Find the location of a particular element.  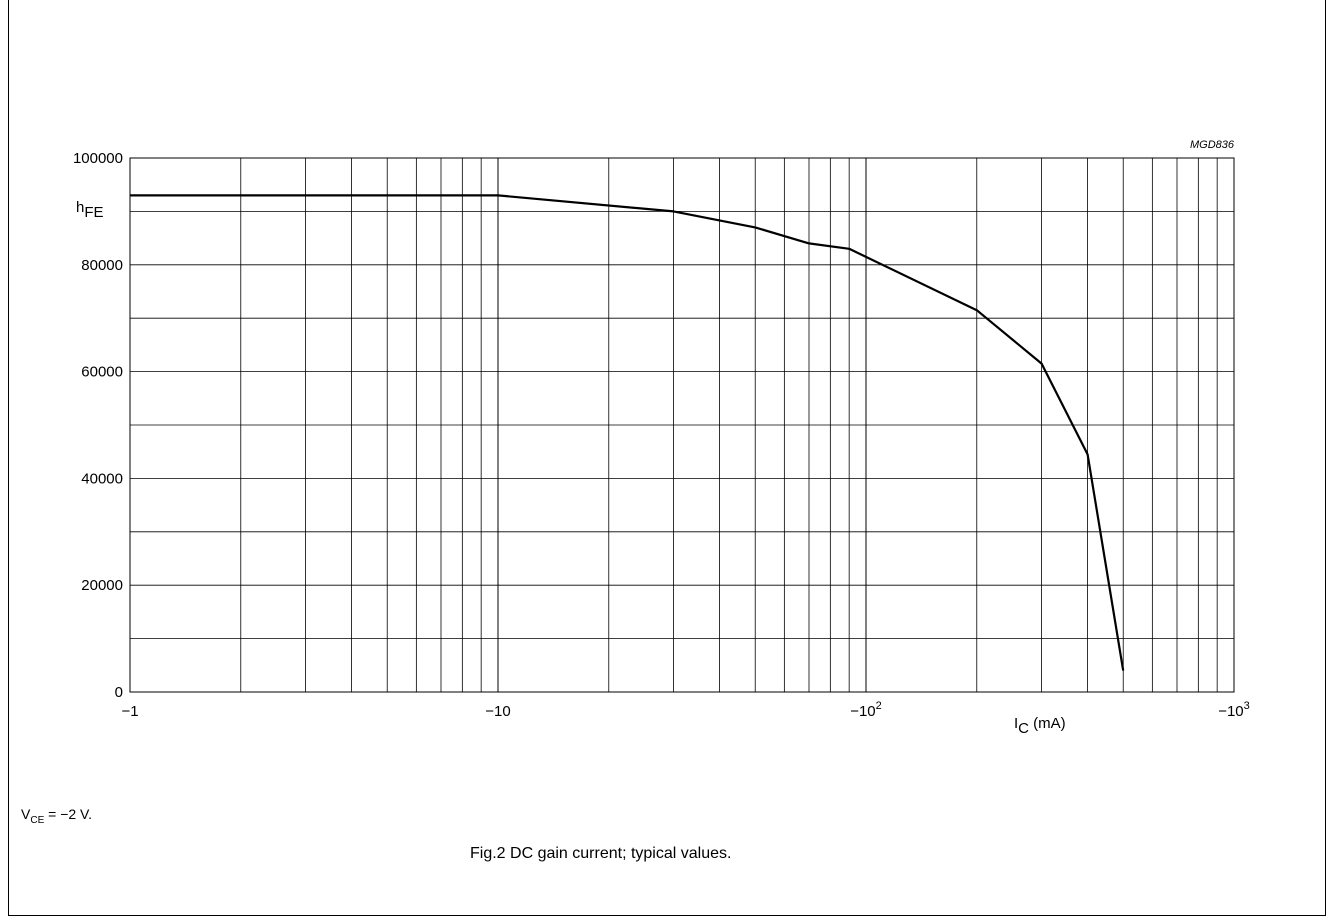

x-tick-label-base: −1 is located at coordinates (129, 711).